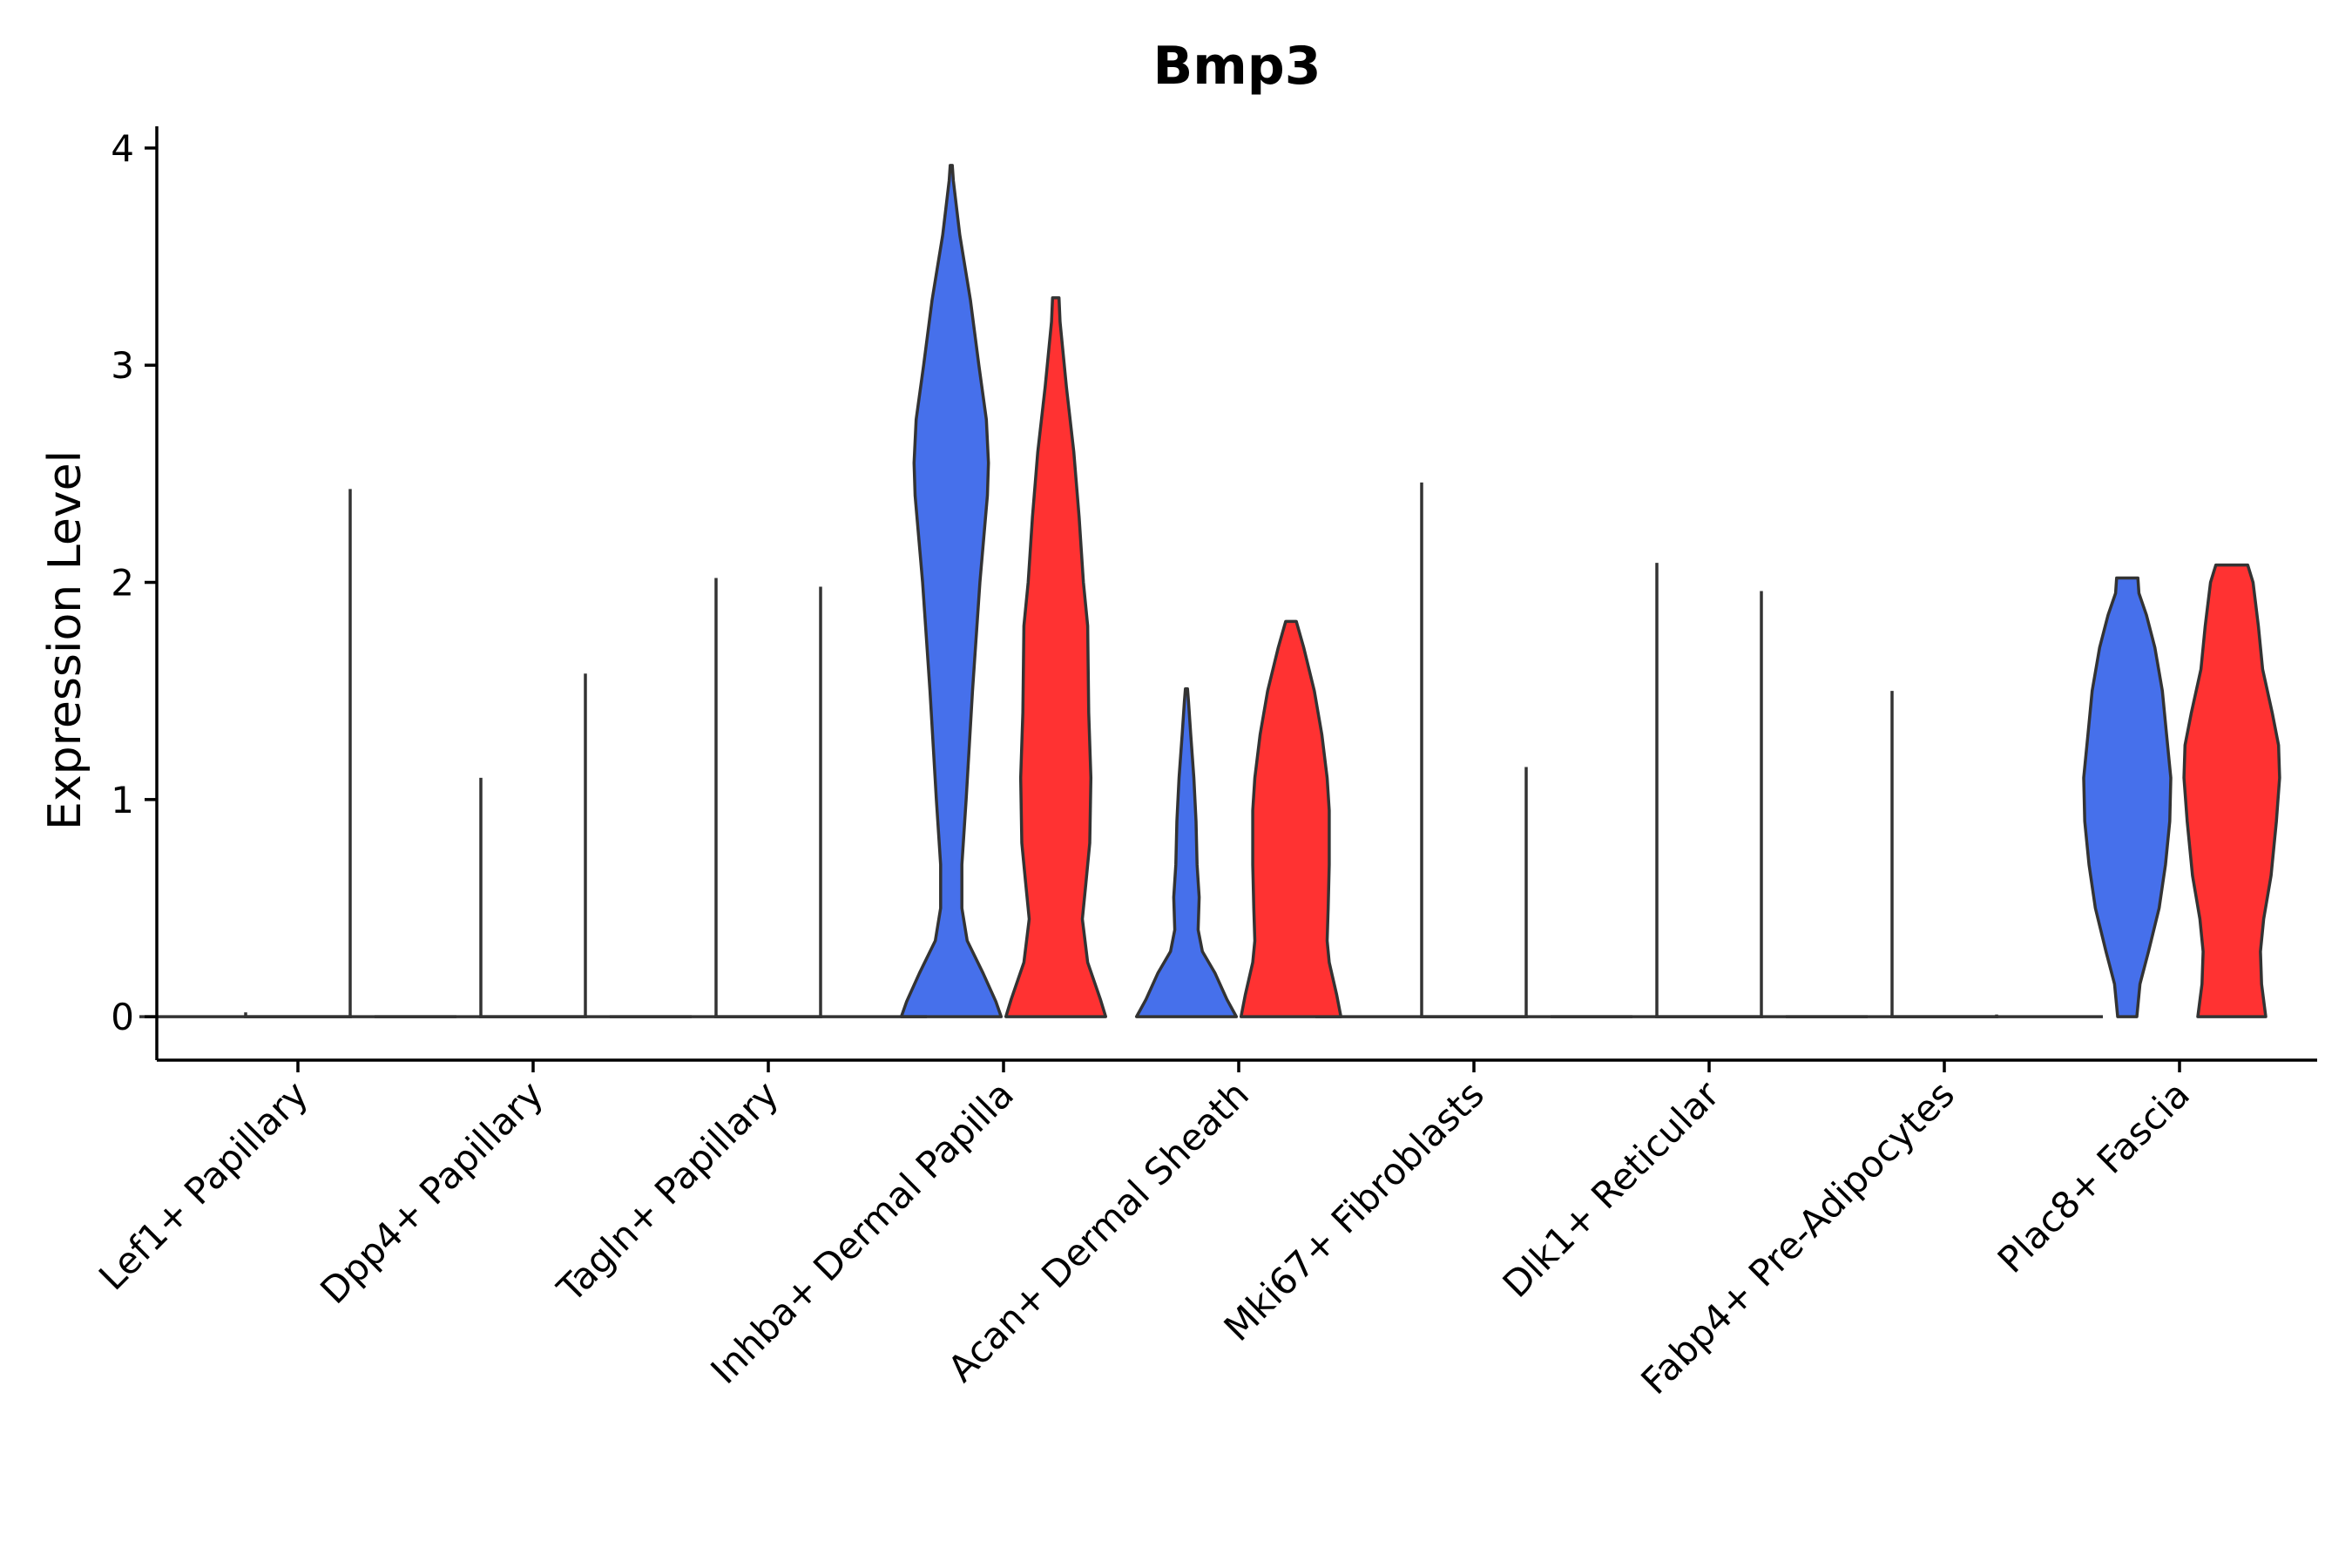 The image size is (2352, 1568). Describe the element at coordinates (1354, 1210) in the screenshot. I see `x-tick-label: Mki67+ Fibroblasts` at that location.